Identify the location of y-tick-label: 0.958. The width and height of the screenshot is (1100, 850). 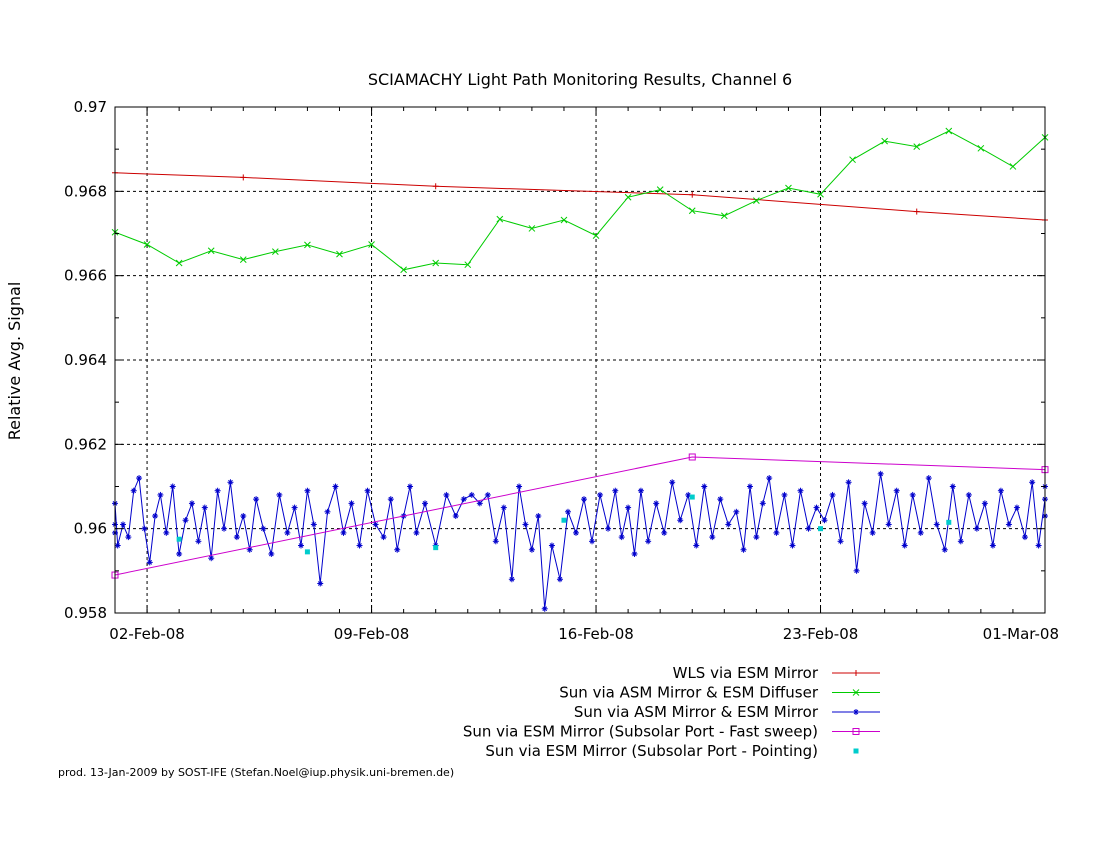
(85, 613).